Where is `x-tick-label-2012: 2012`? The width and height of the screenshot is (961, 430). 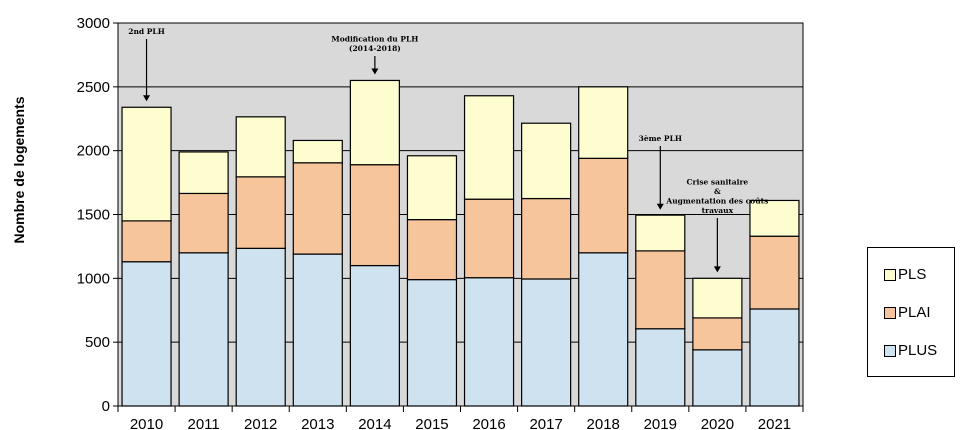
x-tick-label-2012: 2012 is located at coordinates (260, 423).